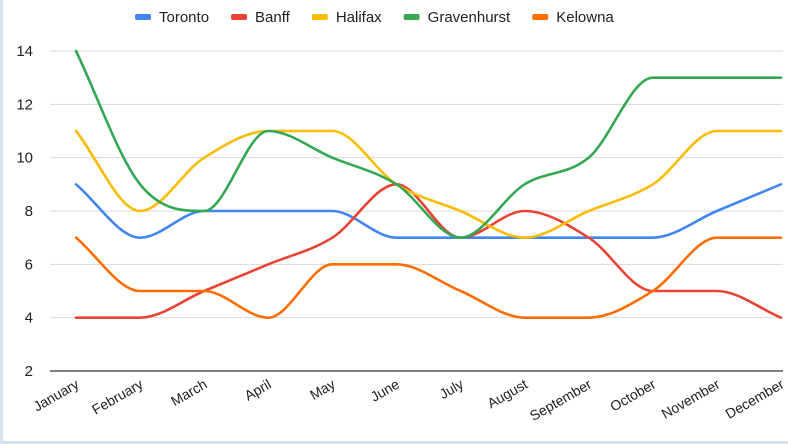 The height and width of the screenshot is (444, 788). I want to click on legend: Toronto Banff Halifax Gravenhurst Kelowna, so click(374, 17).